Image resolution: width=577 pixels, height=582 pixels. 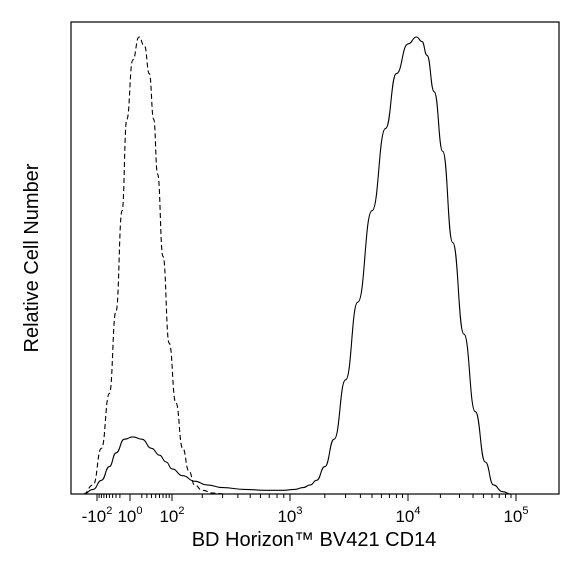 What do you see at coordinates (305, 510) in the screenshot?
I see `x-axis-ticks: -102 100 10² 10³ 10⁴ 10⁵` at bounding box center [305, 510].